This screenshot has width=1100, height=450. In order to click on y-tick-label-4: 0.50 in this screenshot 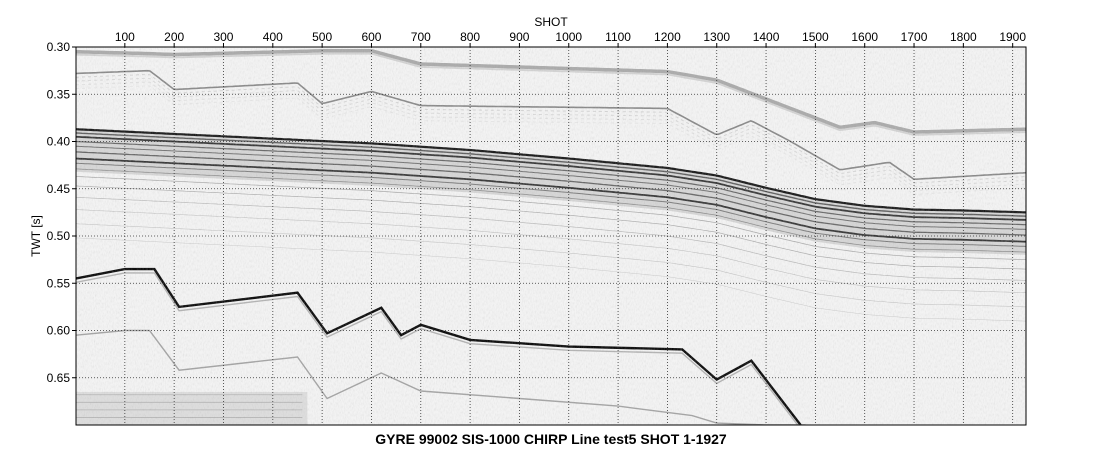, I will do `click(59, 236)`.